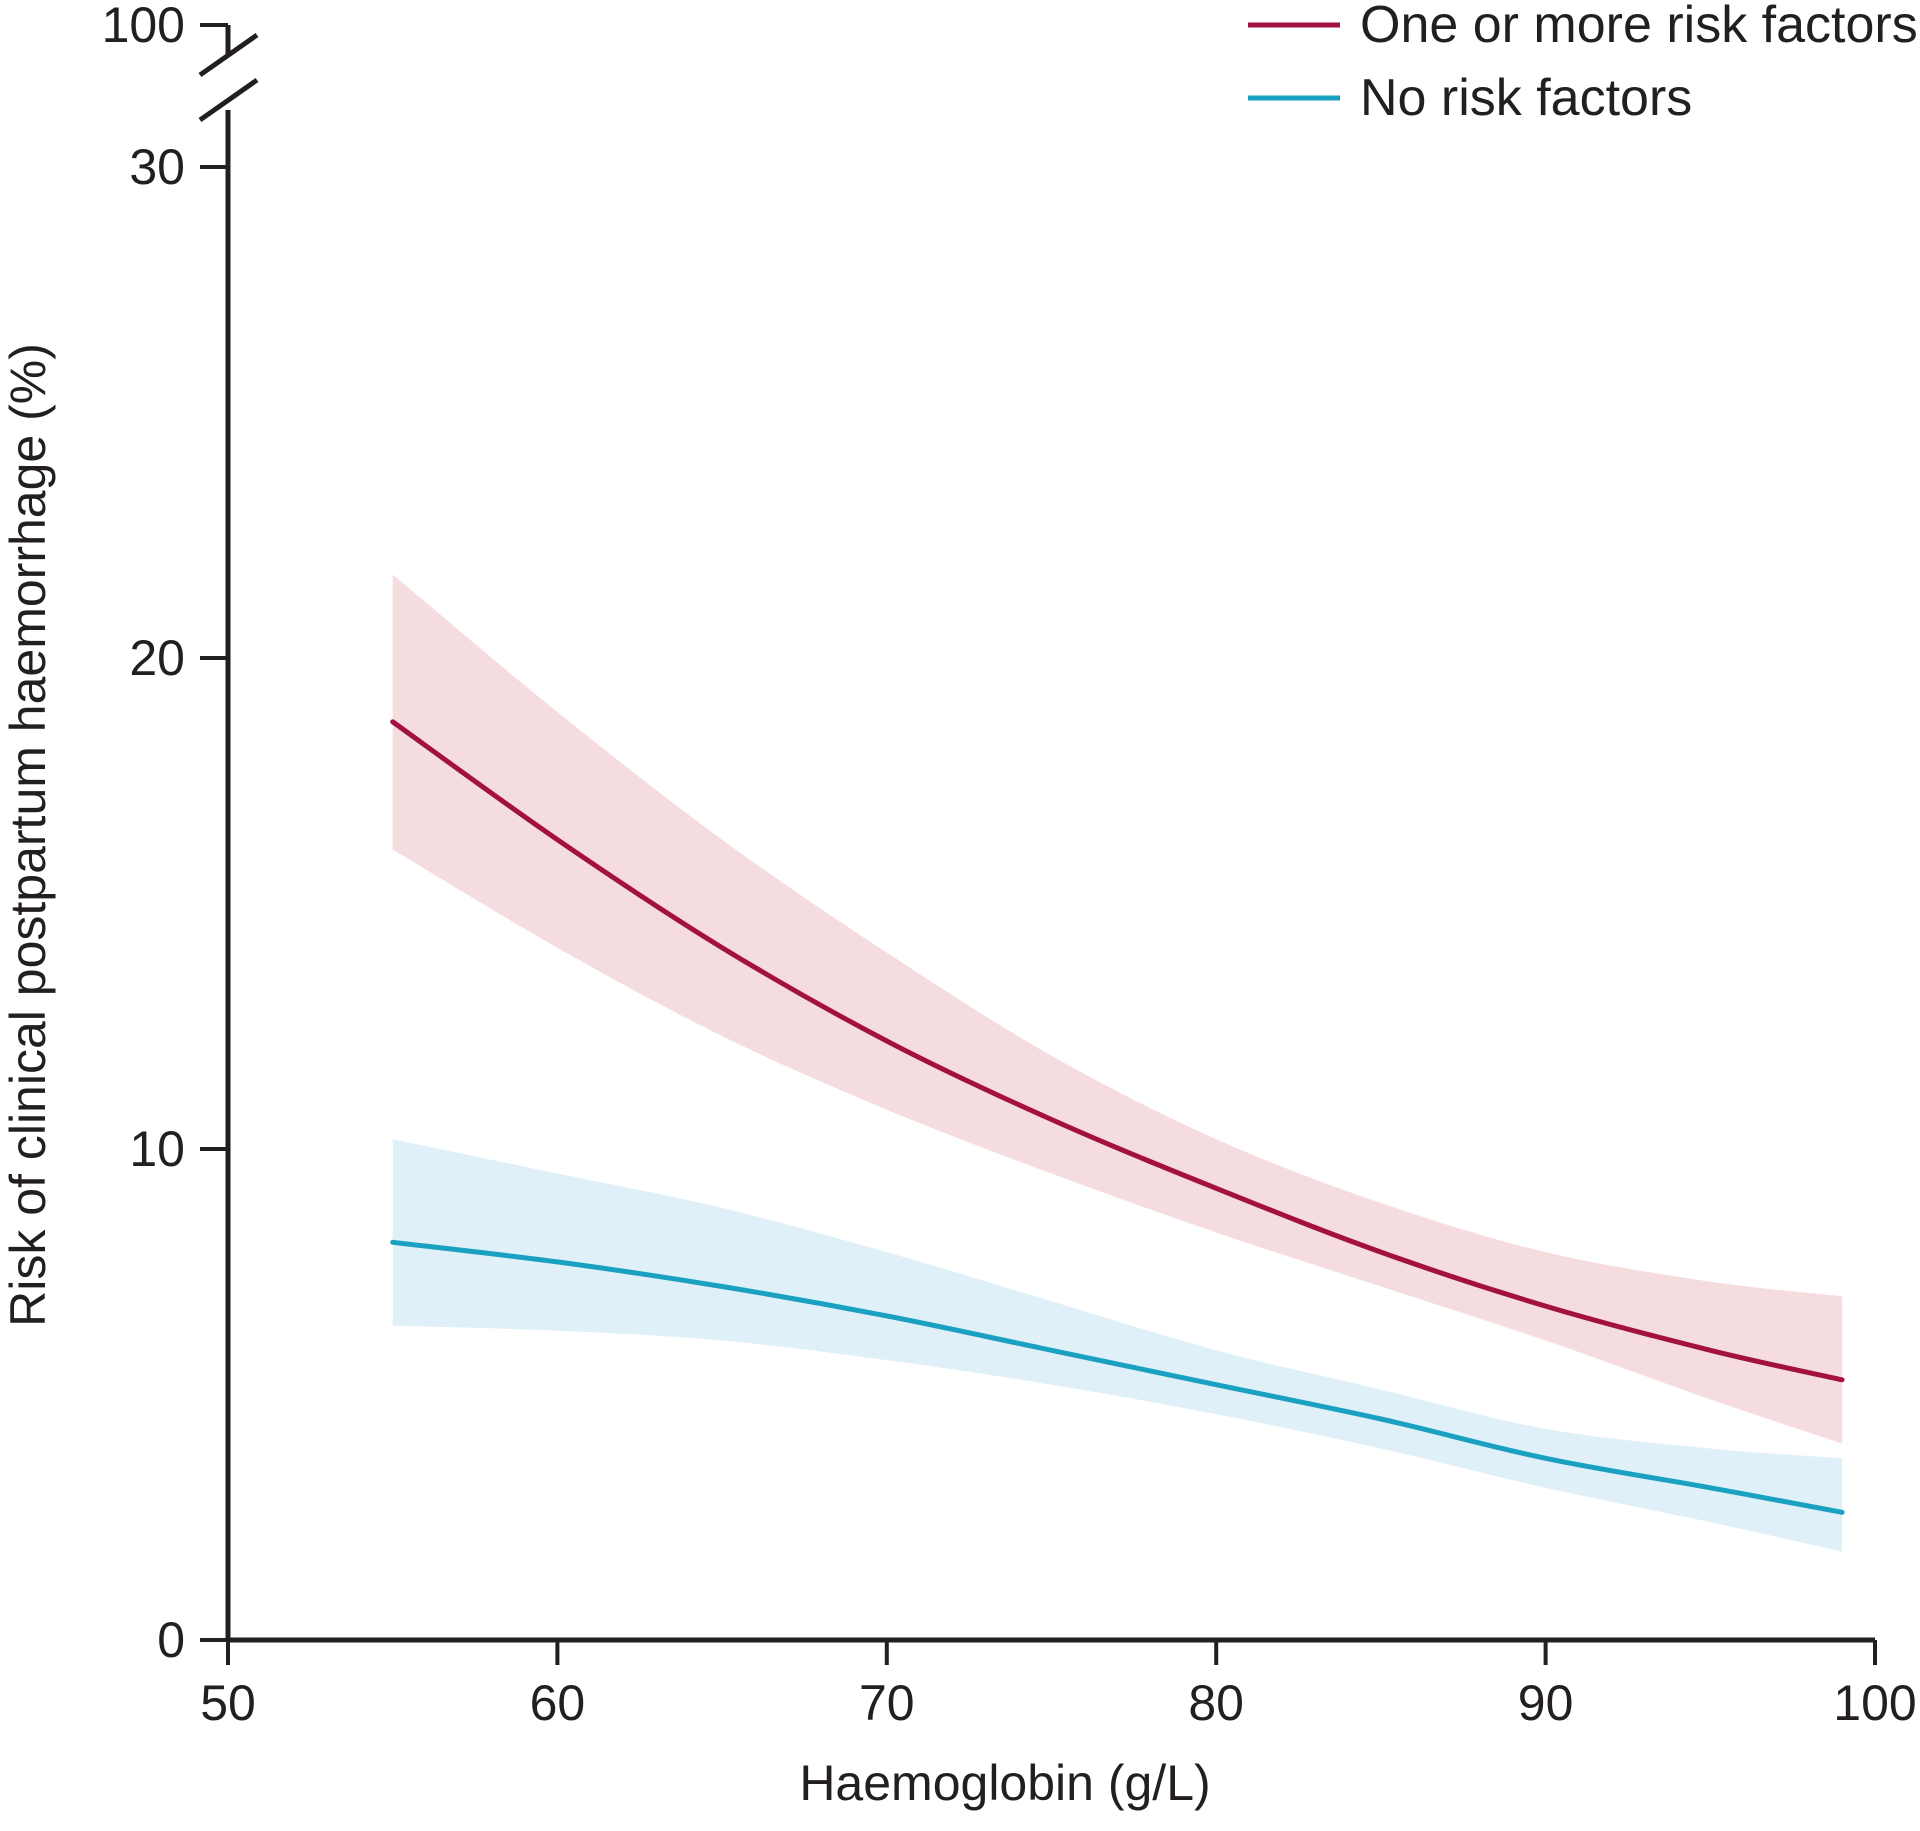 This screenshot has height=1831, width=1920. What do you see at coordinates (1639, 27) in the screenshot?
I see `legend-label-risk-factors: One or more risk factors` at bounding box center [1639, 27].